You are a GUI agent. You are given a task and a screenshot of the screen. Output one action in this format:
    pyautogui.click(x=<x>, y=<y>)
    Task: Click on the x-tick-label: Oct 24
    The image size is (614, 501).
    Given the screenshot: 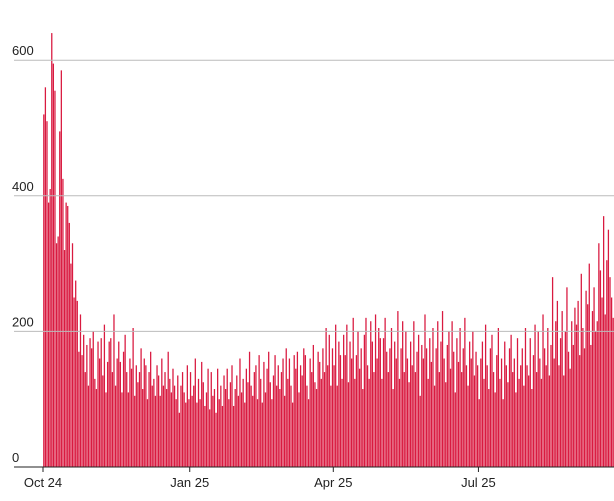 What is the action you would take?
    pyautogui.click(x=43, y=482)
    